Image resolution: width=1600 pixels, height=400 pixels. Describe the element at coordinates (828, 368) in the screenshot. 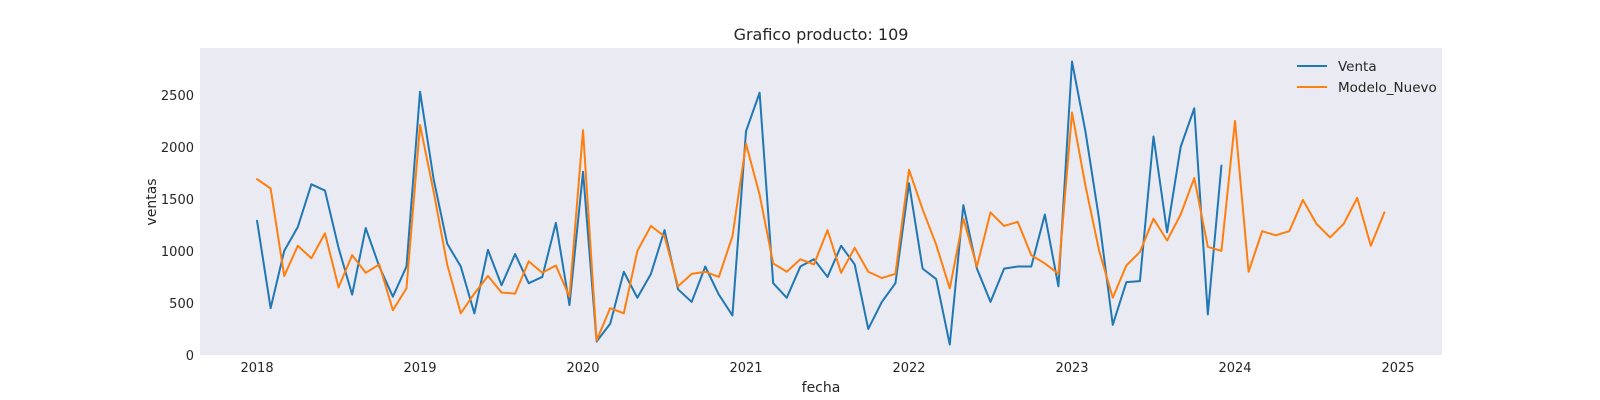

I see `x-axis: 2018 2019 2020 2021 2022 2023 2024 2025` at that location.